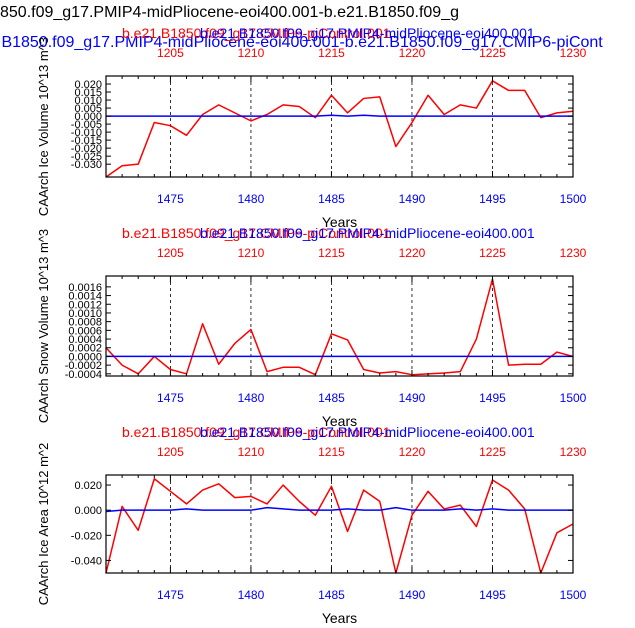  Describe the element at coordinates (88, 109) in the screenshot. I see `y-tick-label: 0.005` at that location.